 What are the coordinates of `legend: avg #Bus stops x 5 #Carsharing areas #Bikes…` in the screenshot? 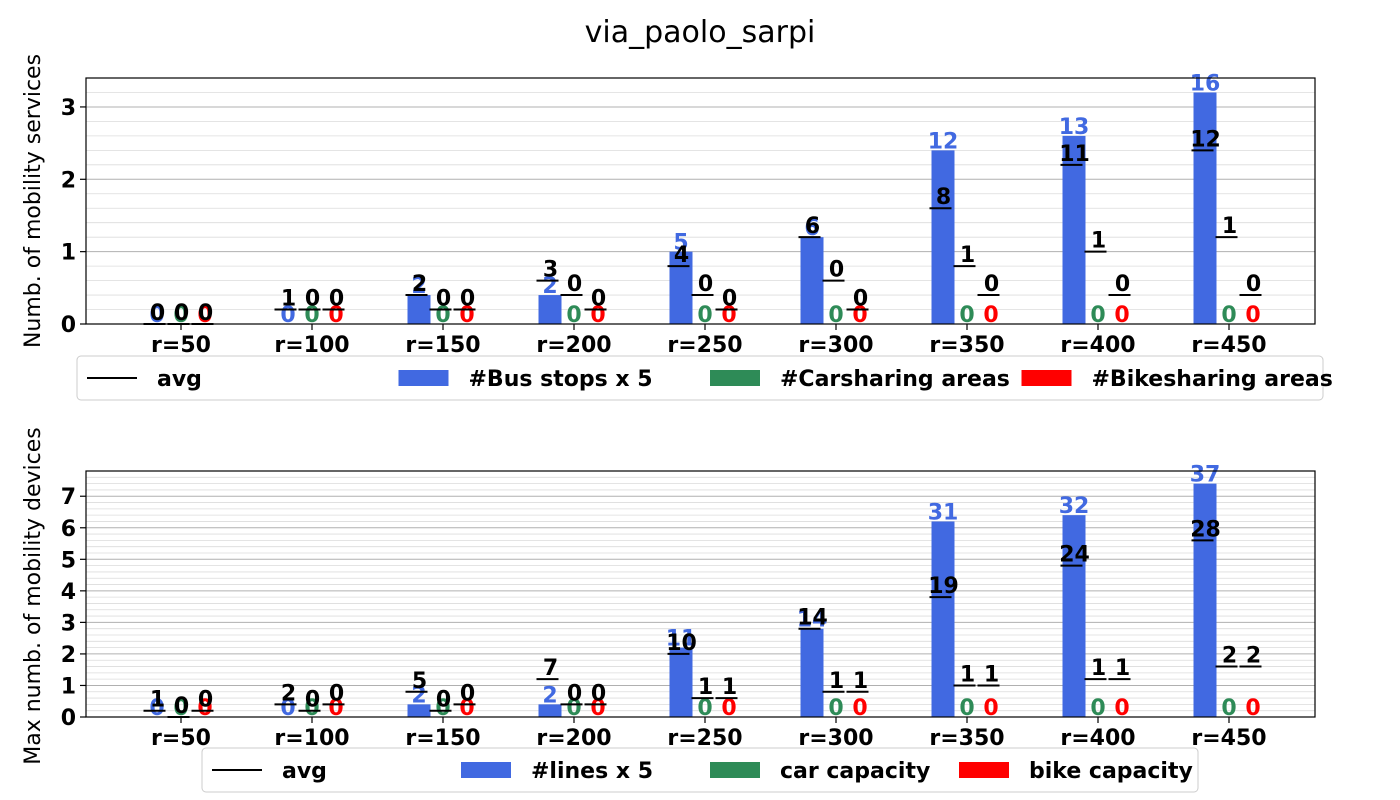 It's located at (704, 378).